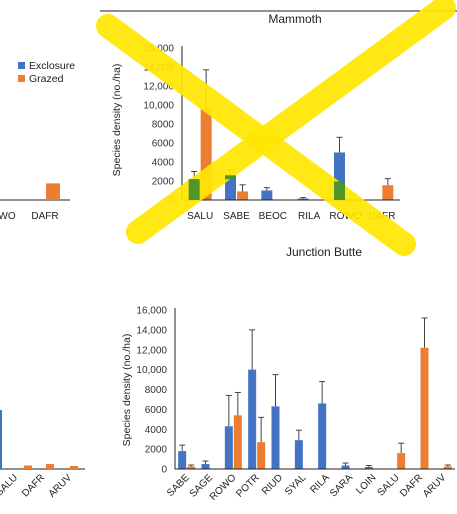 This screenshot has height=514, width=457. I want to click on junction-butte-bar-aruv-grazed, so click(447, 467).